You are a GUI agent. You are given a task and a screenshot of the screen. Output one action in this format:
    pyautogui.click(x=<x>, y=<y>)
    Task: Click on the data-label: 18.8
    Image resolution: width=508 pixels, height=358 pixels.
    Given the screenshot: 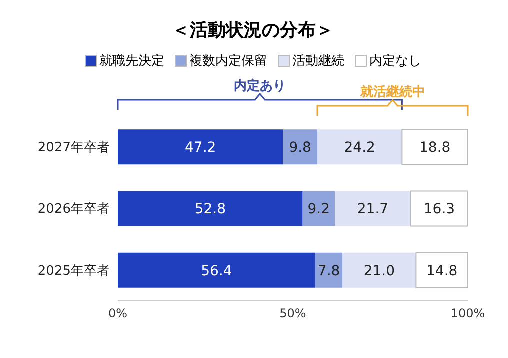 What is the action you would take?
    pyautogui.click(x=435, y=148)
    